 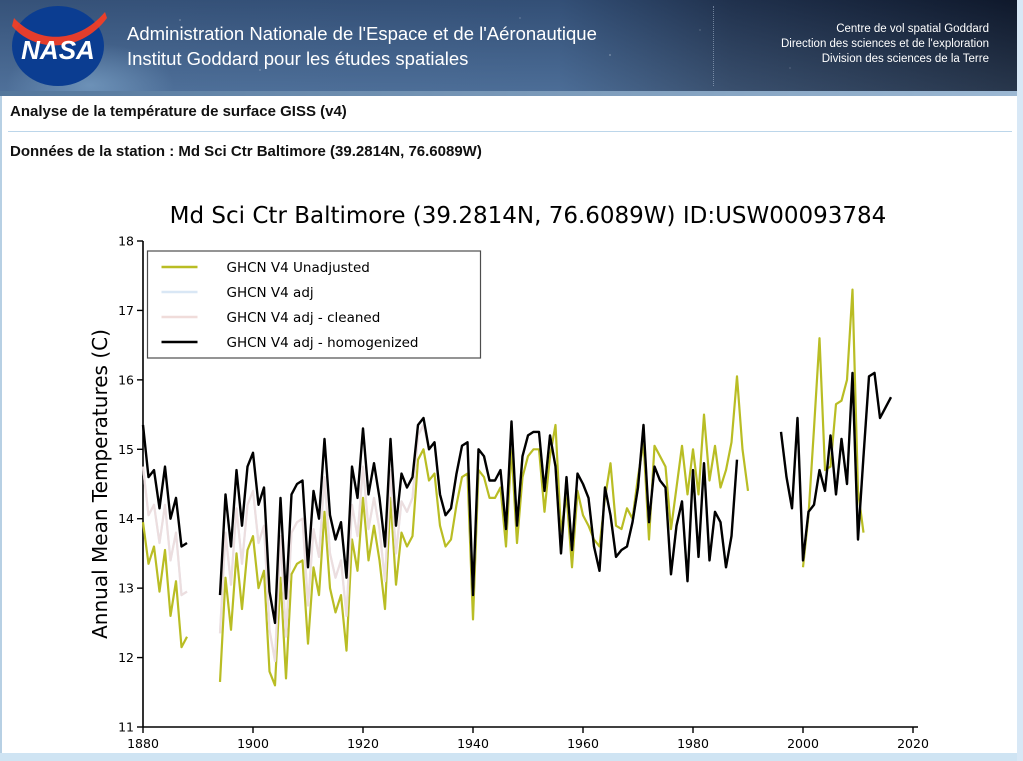 I want to click on legend-label-4: GHCN V4 adj - homogenized, so click(x=323, y=343).